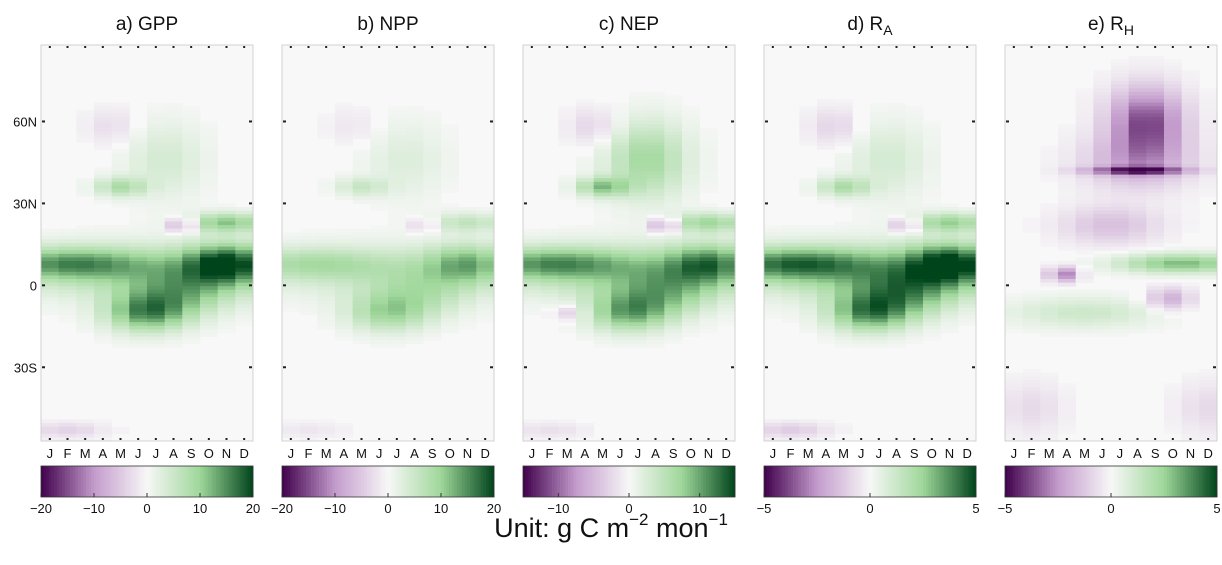 This screenshot has width=1222, height=565. Describe the element at coordinates (226, 453) in the screenshot. I see `month-label: N` at that location.